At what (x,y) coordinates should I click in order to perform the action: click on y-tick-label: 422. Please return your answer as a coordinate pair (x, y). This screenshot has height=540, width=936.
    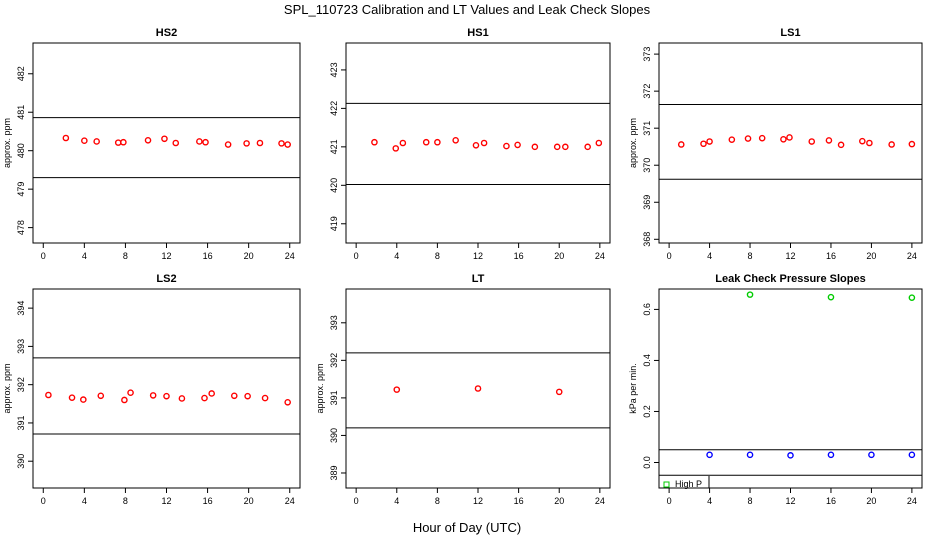
    Looking at the image, I should click on (334, 108).